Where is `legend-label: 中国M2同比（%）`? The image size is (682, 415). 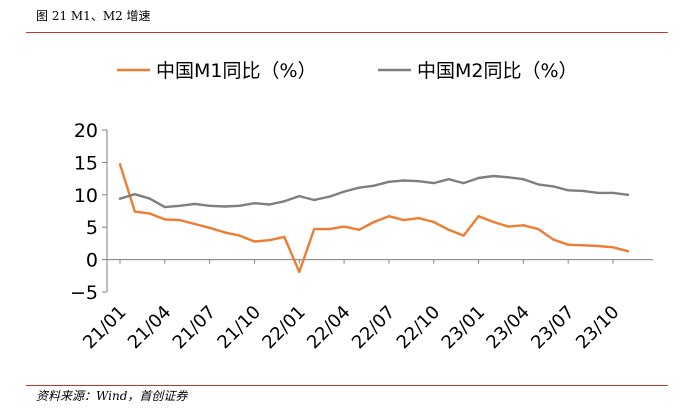 legend-label: 中国M2同比（%） is located at coordinates (497, 71).